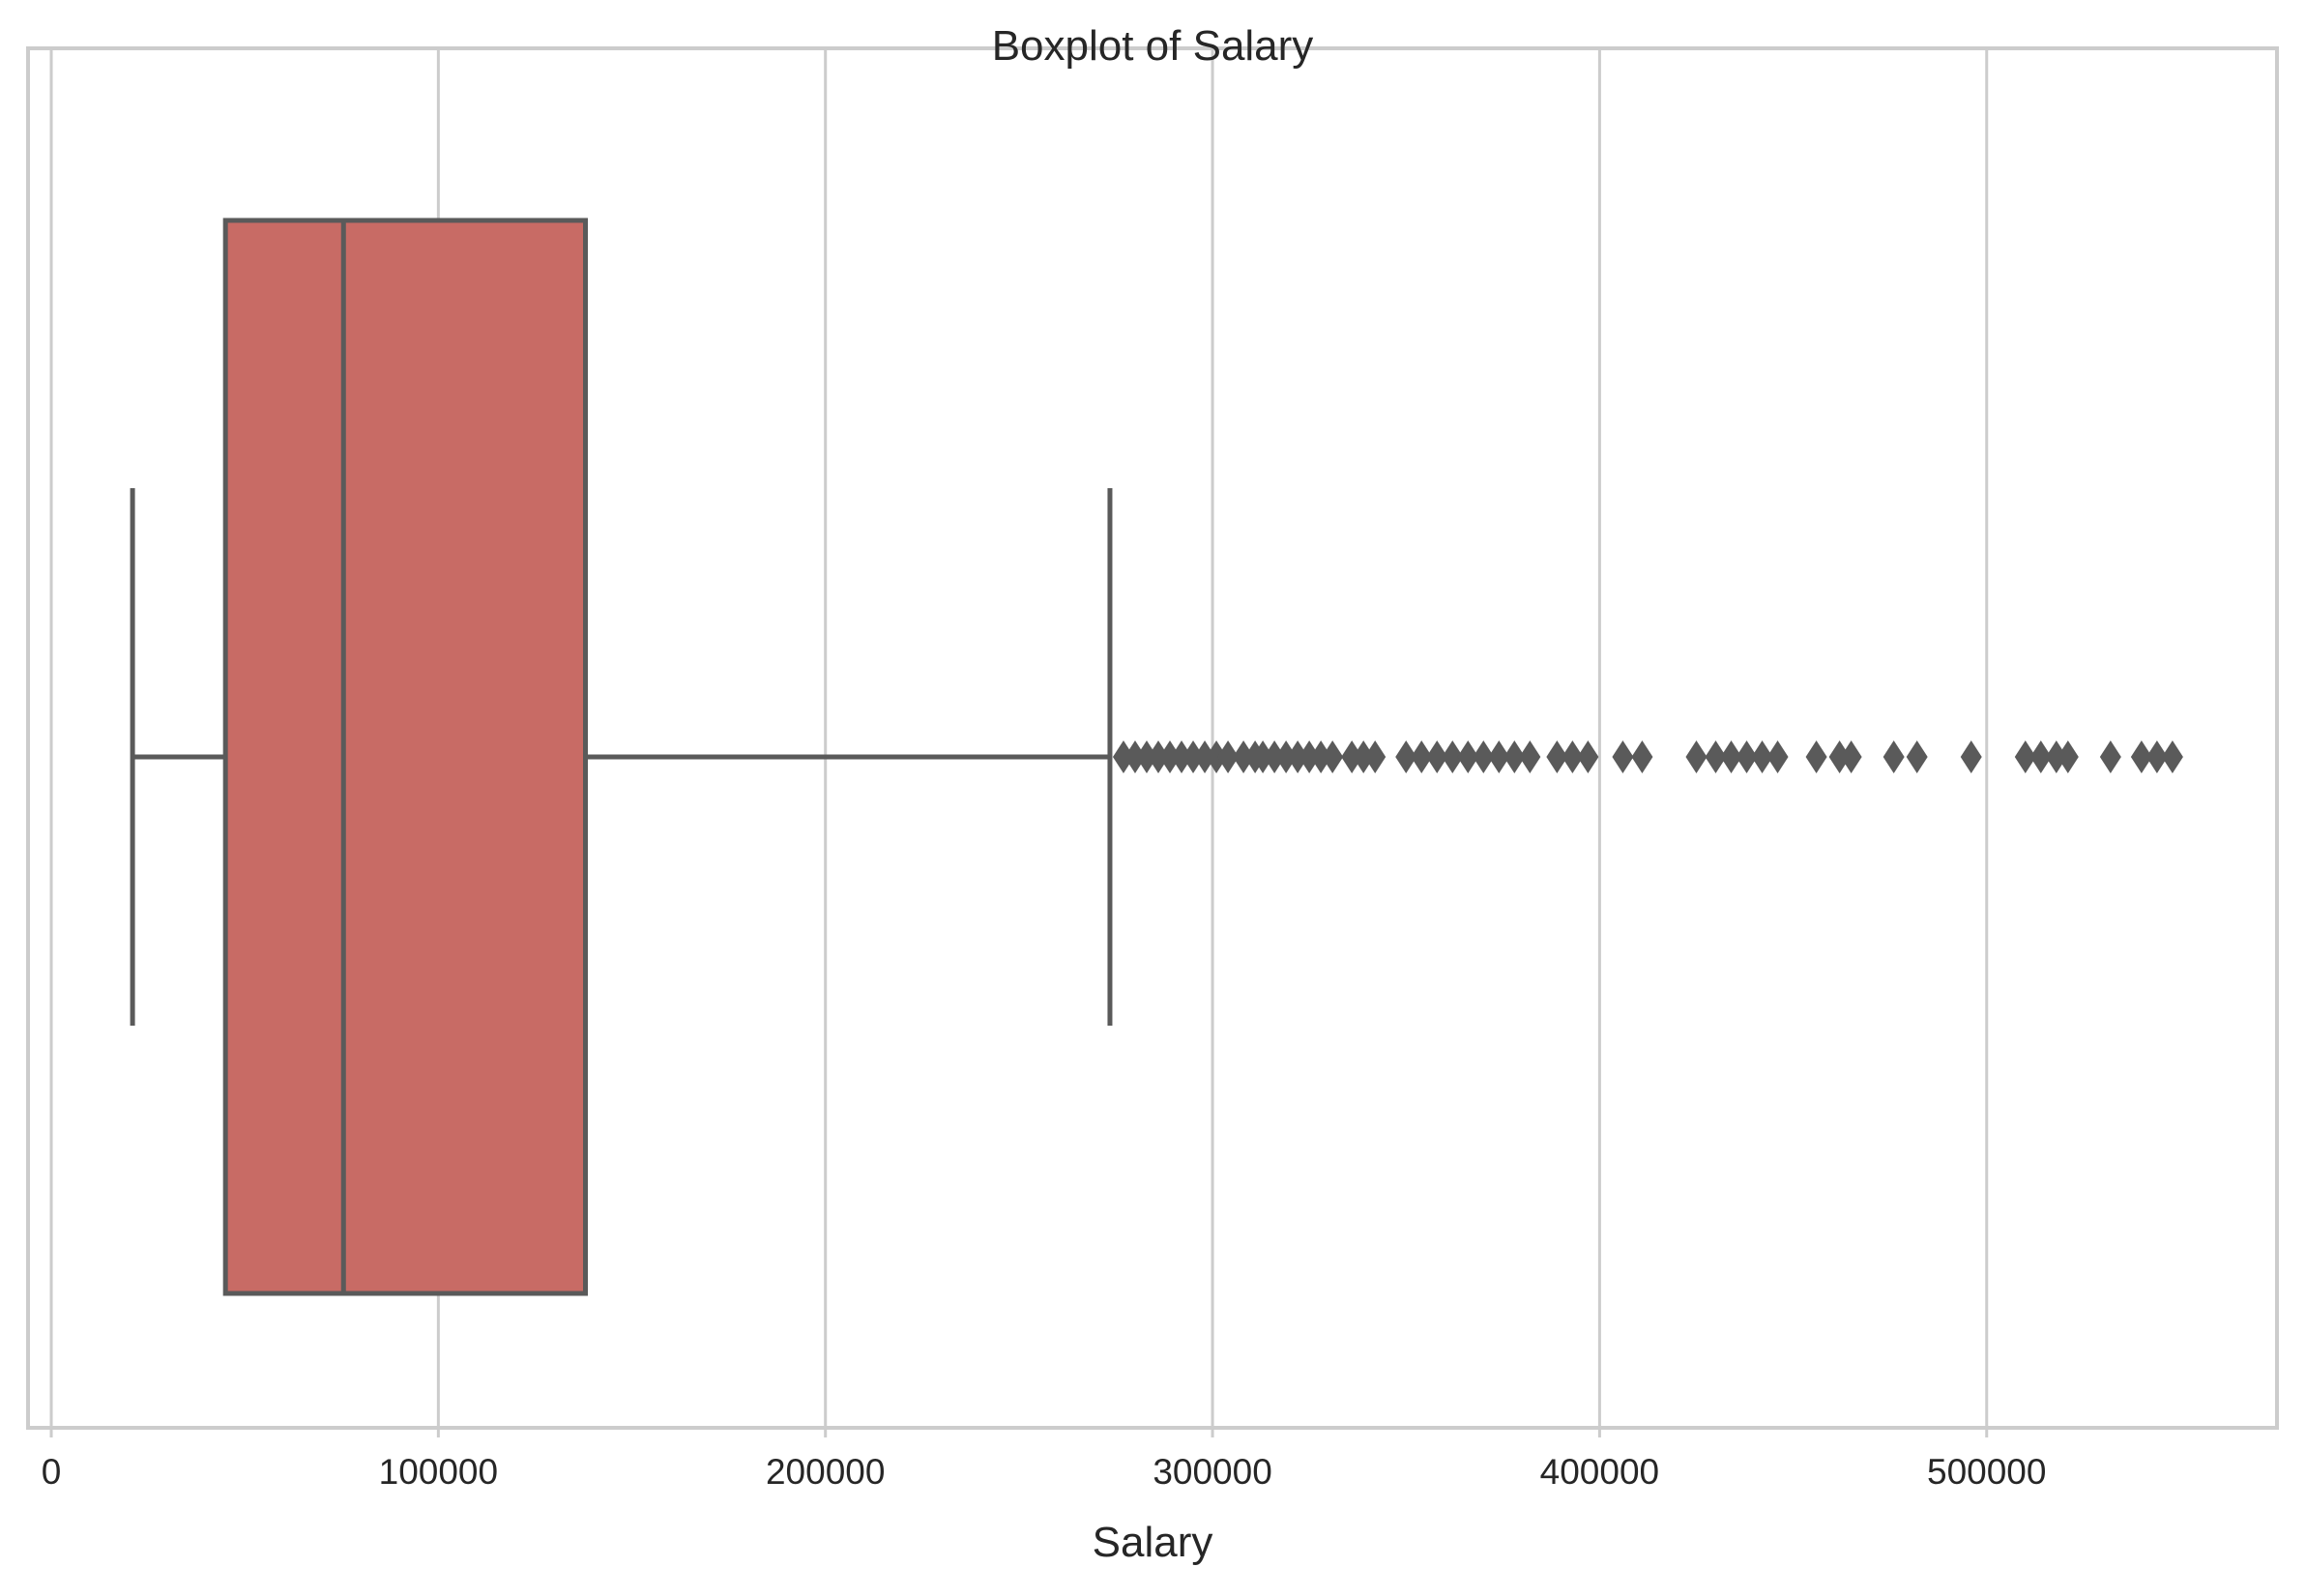 Image resolution: width=2306 pixels, height=1596 pixels. Describe the element at coordinates (438, 1472) in the screenshot. I see `x-tick-label: 100000` at that location.